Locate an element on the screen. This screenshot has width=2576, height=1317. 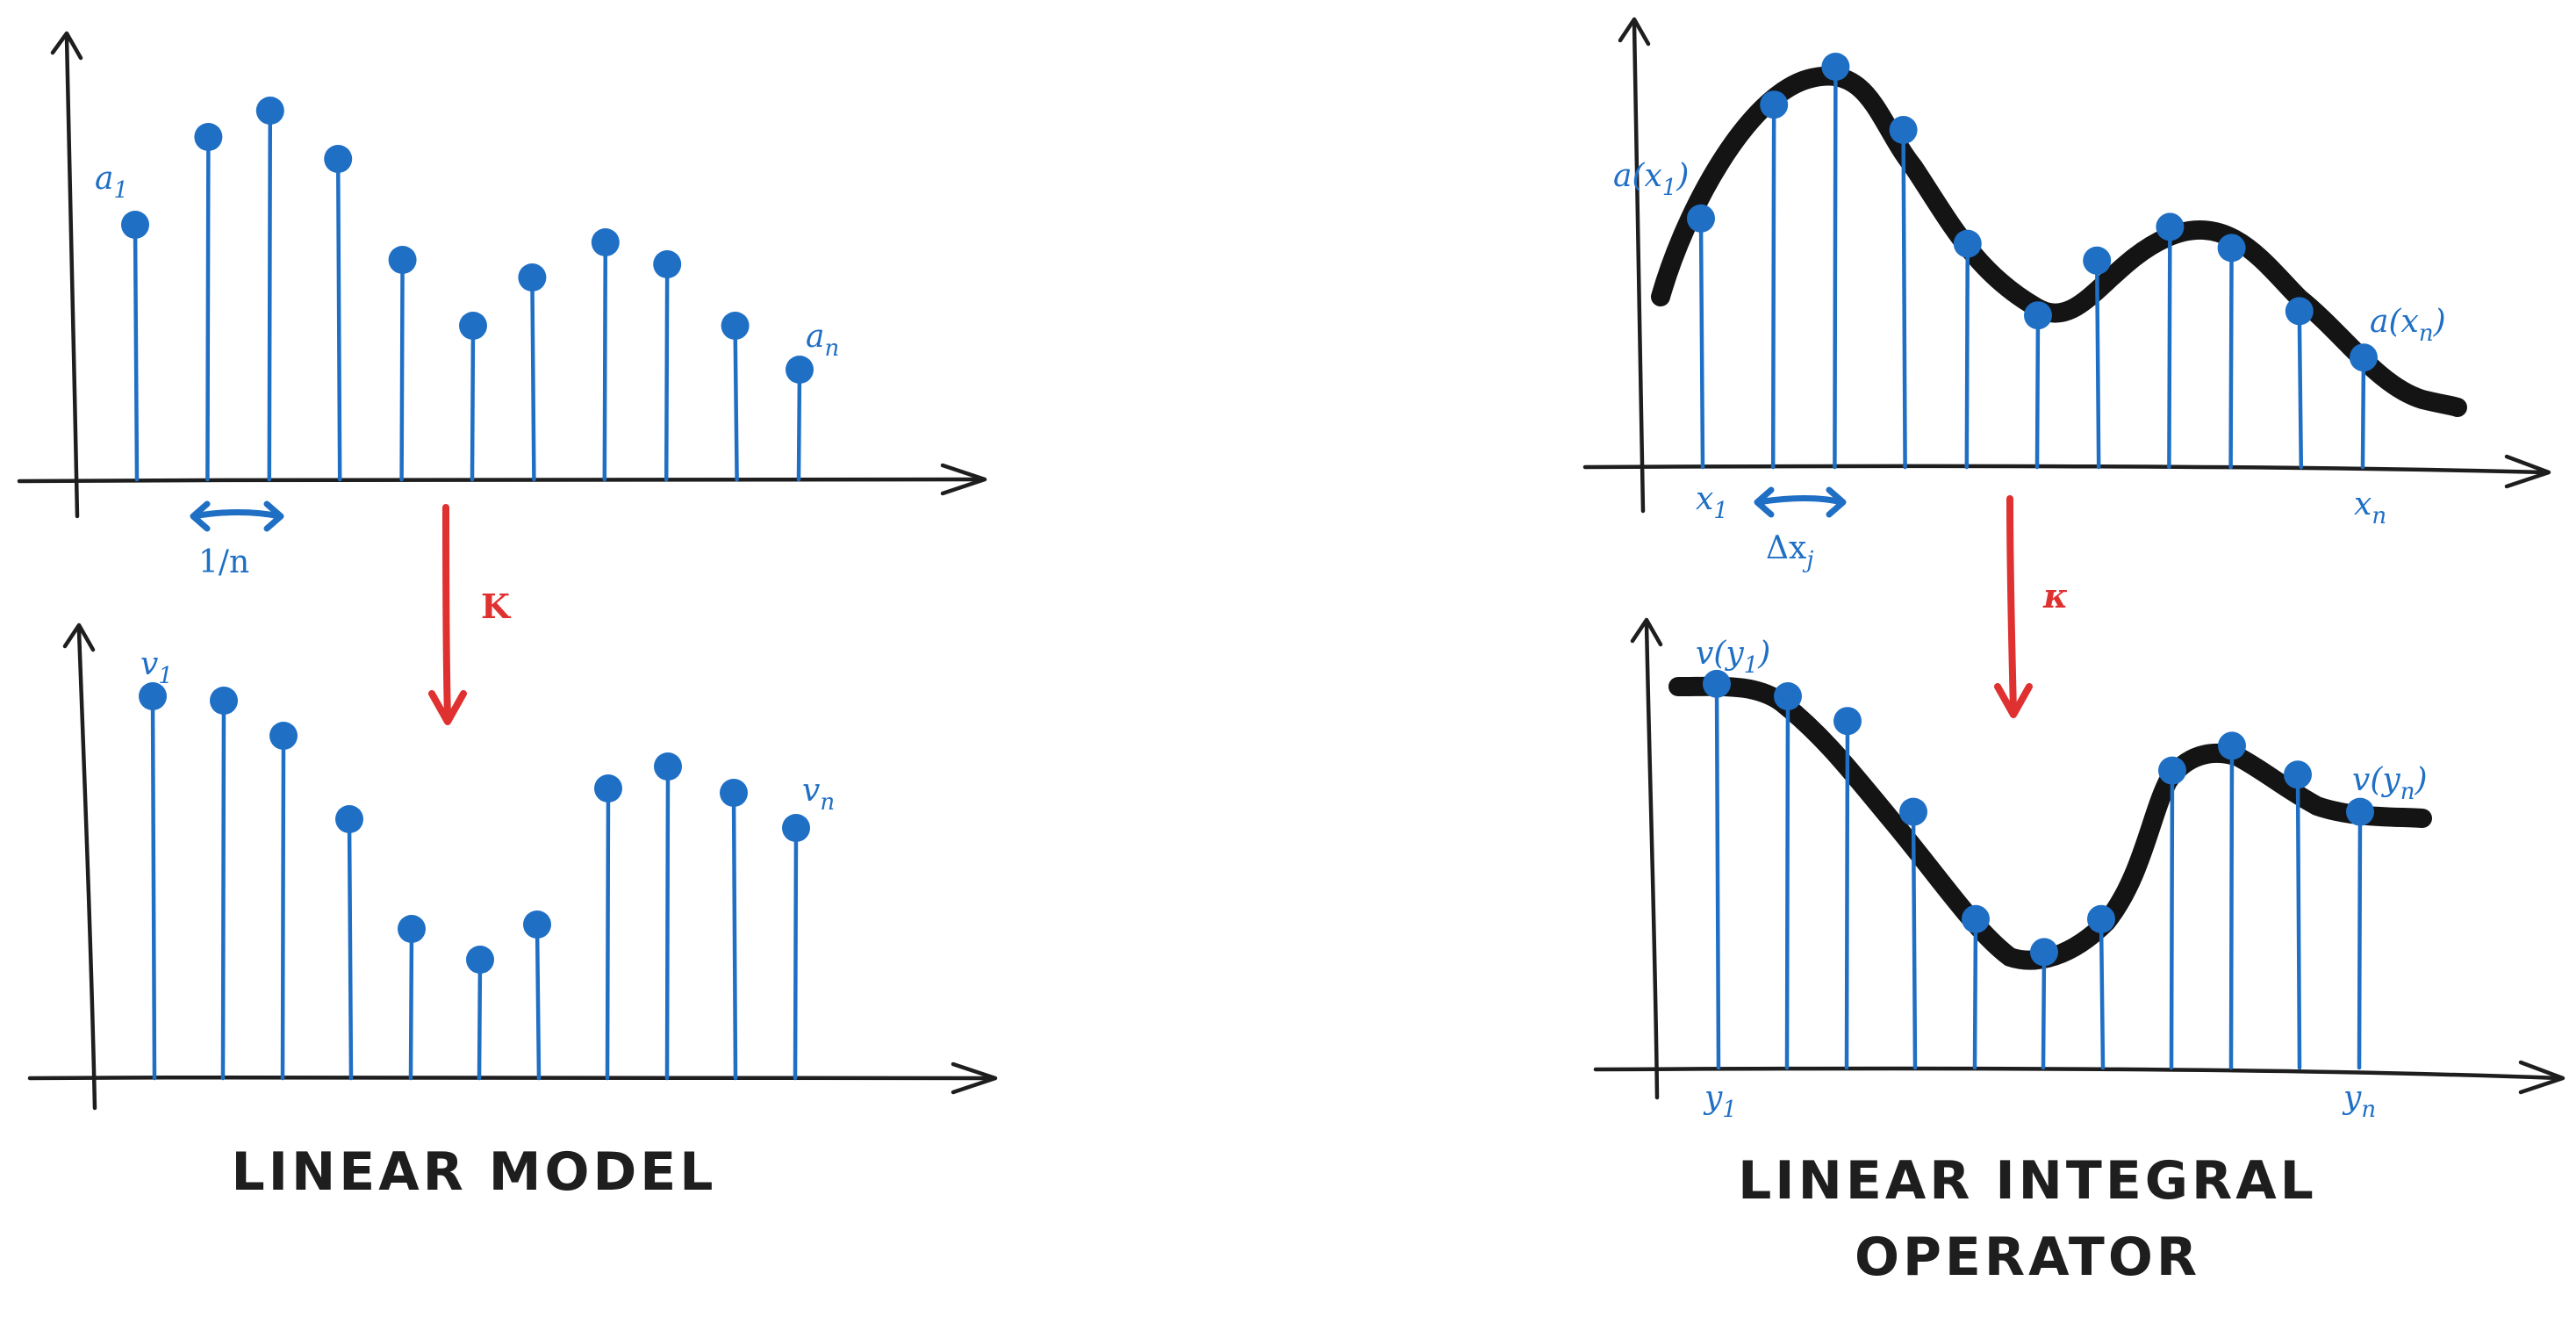
right-top-y-axis is located at coordinates (1639, 267).